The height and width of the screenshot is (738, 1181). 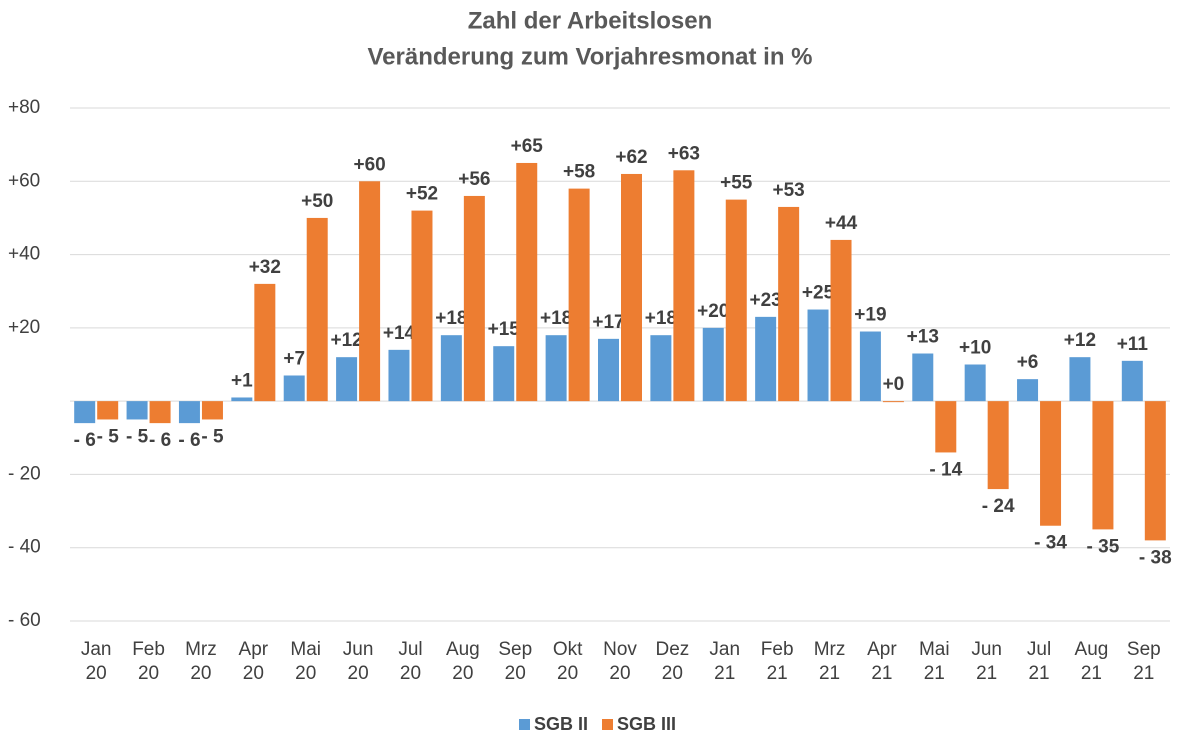 What do you see at coordinates (894, 384) in the screenshot?
I see `data-label: +0` at bounding box center [894, 384].